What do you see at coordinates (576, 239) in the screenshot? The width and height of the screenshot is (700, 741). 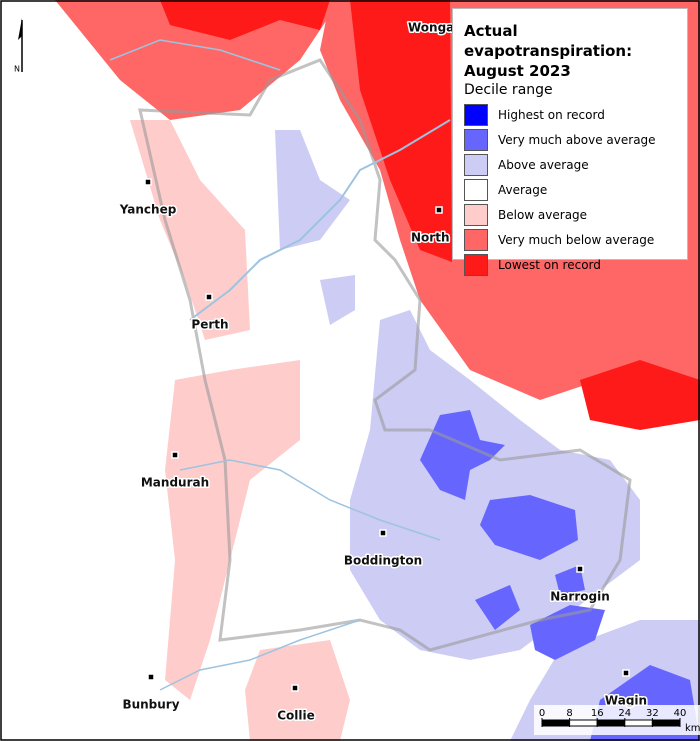 I see `legend-label: Very much below average` at bounding box center [576, 239].